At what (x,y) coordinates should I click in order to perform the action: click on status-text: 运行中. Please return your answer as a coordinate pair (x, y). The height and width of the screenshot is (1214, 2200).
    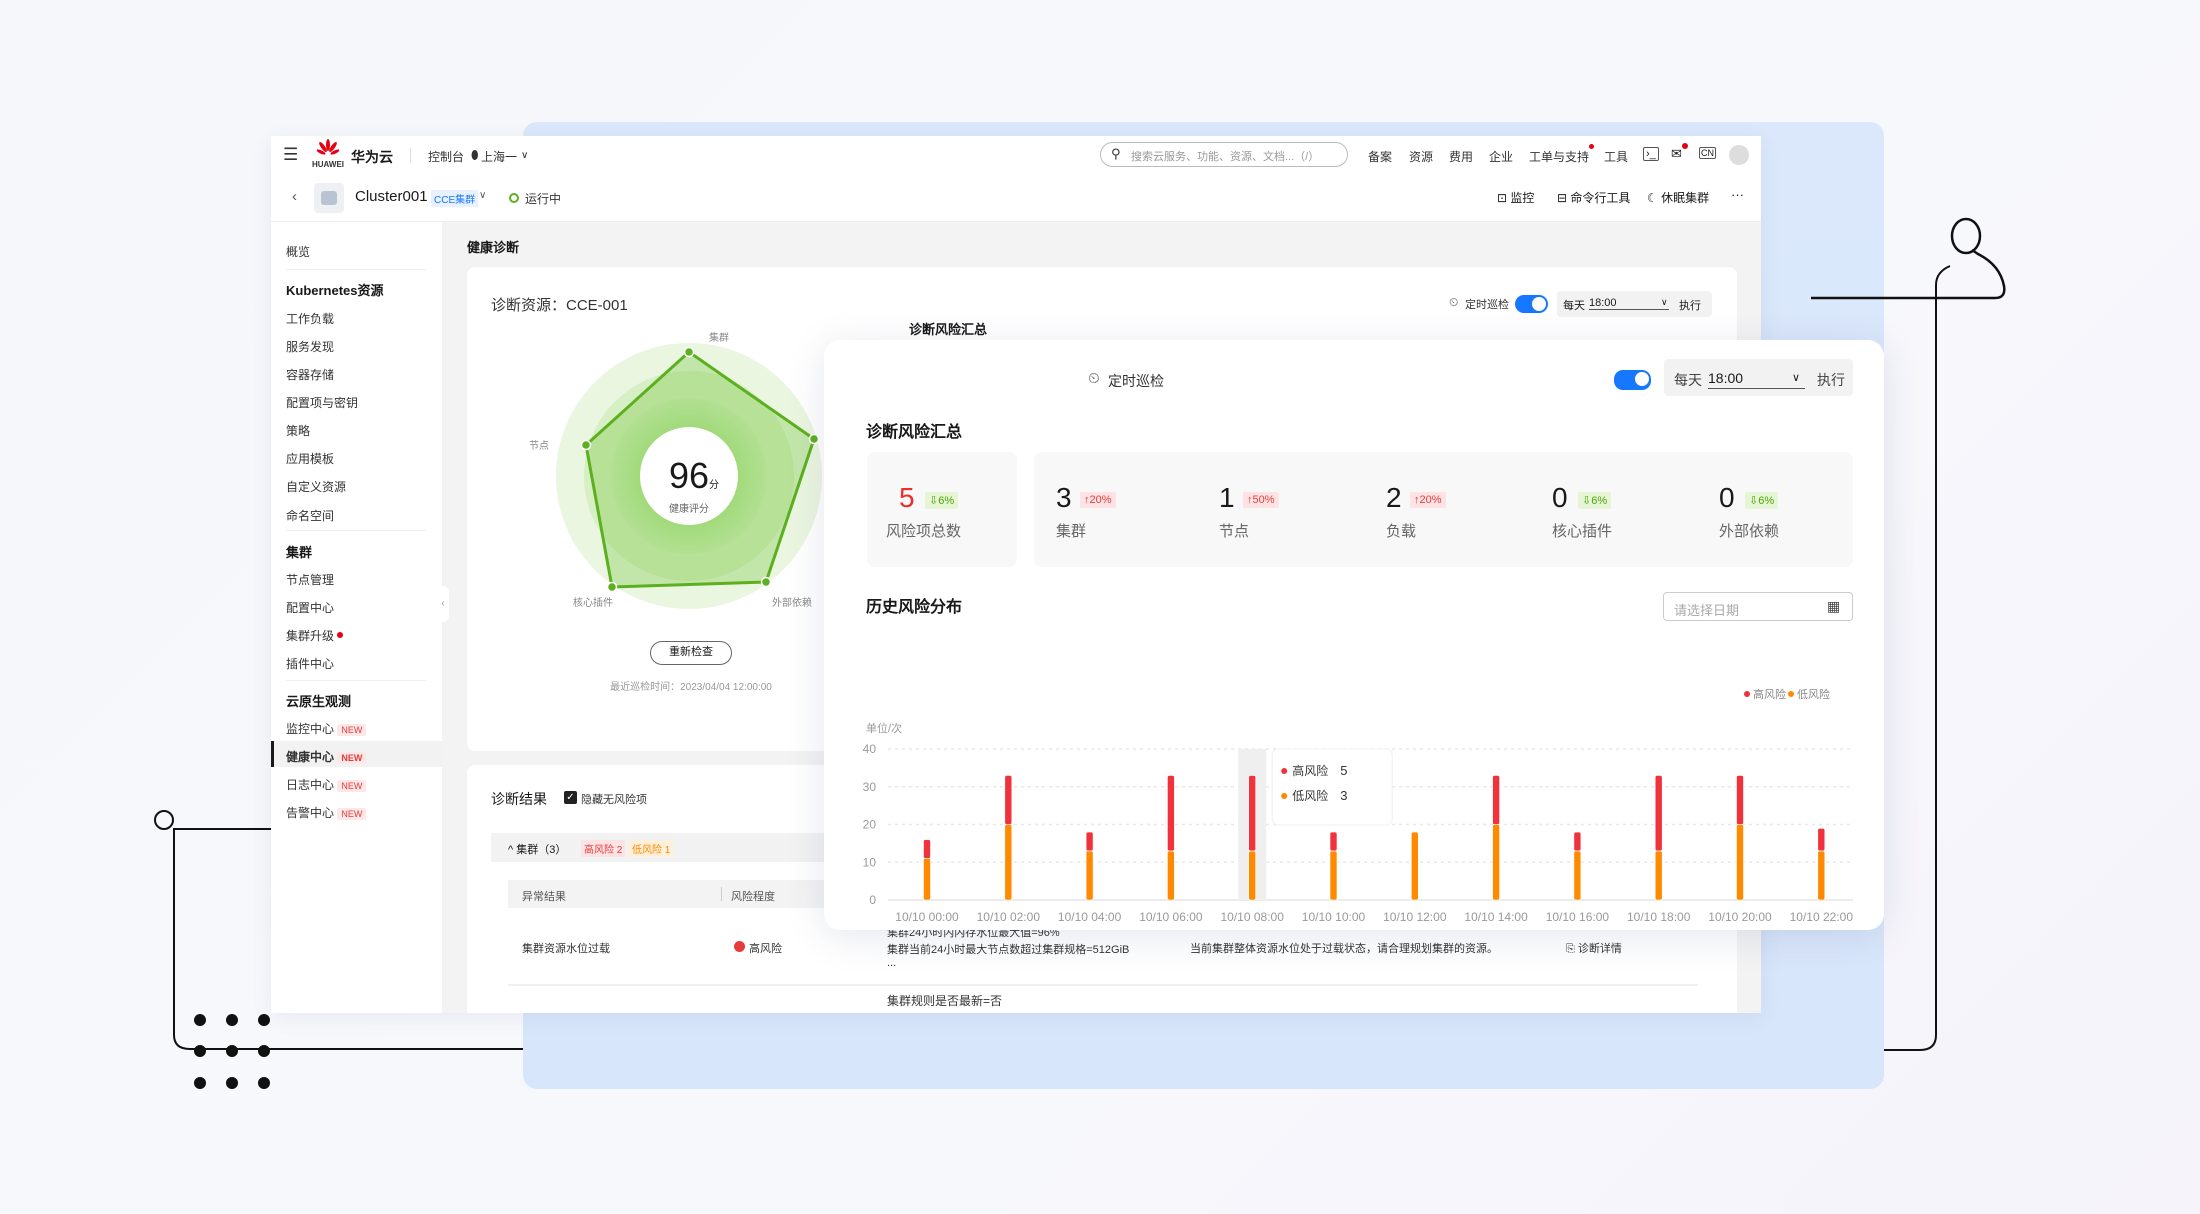
    Looking at the image, I should click on (543, 199).